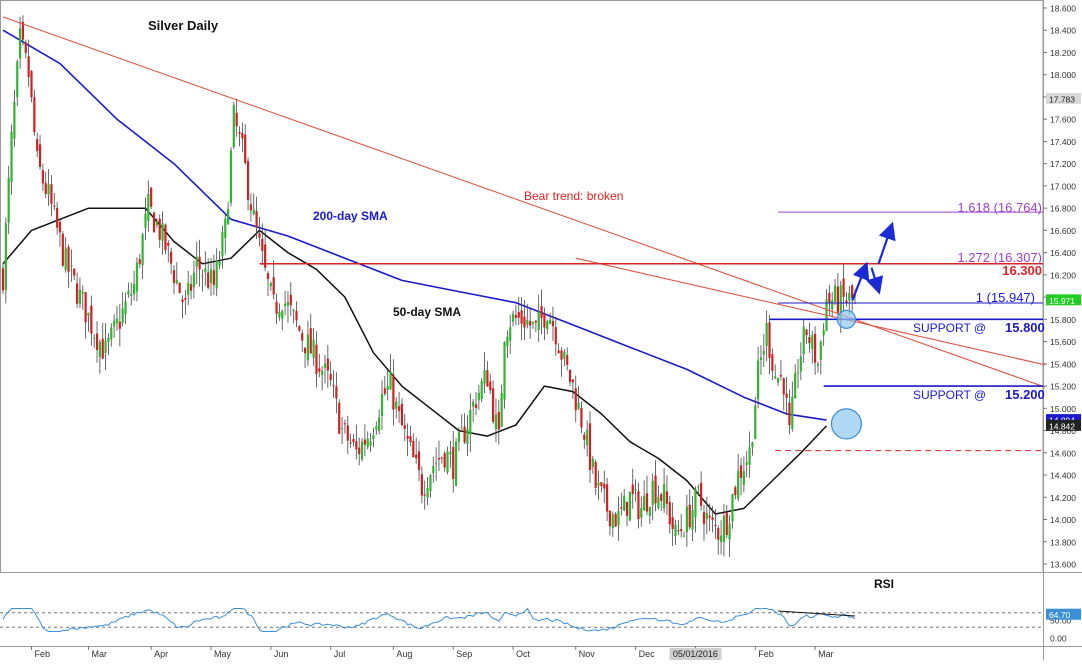 Image resolution: width=1082 pixels, height=665 pixels. Describe the element at coordinates (1063, 31) in the screenshot. I see `price-tick-label: 18.400` at that location.